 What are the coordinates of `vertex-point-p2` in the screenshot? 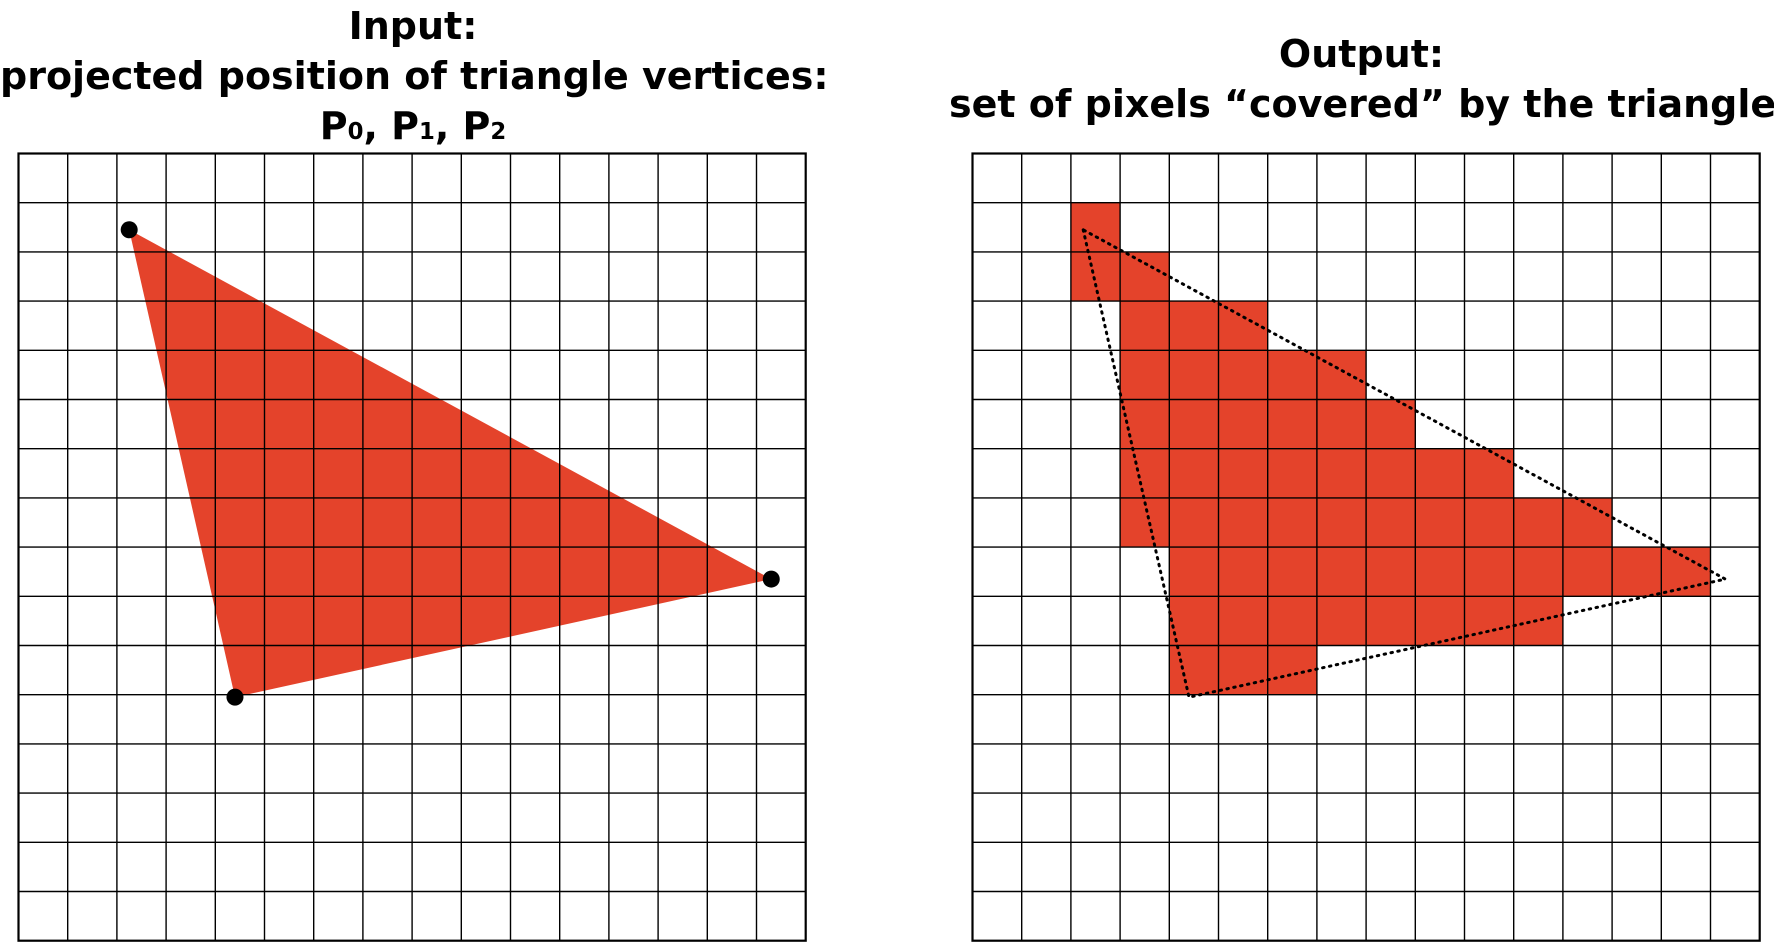 It's located at (771, 579).